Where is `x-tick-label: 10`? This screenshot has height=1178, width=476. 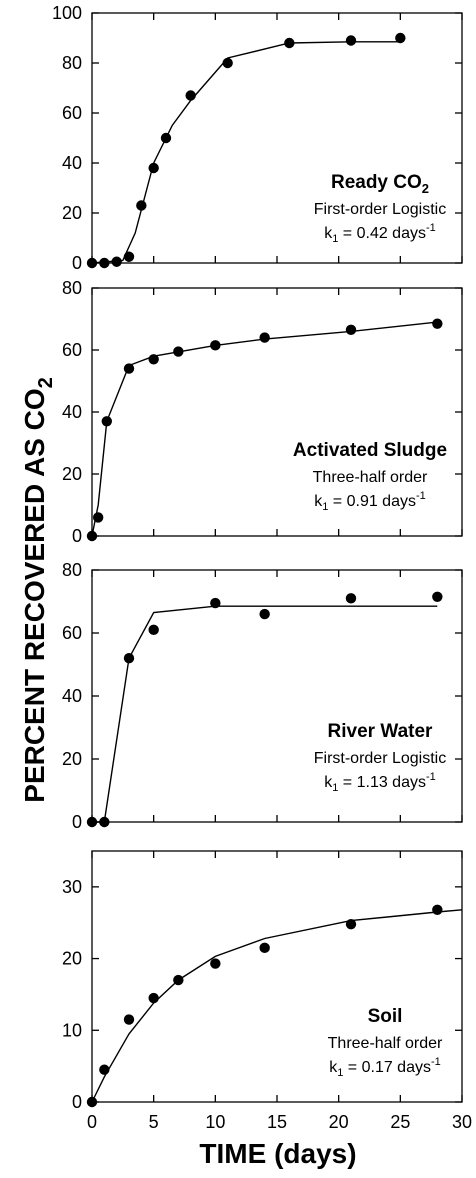
x-tick-label: 10 is located at coordinates (215, 1122).